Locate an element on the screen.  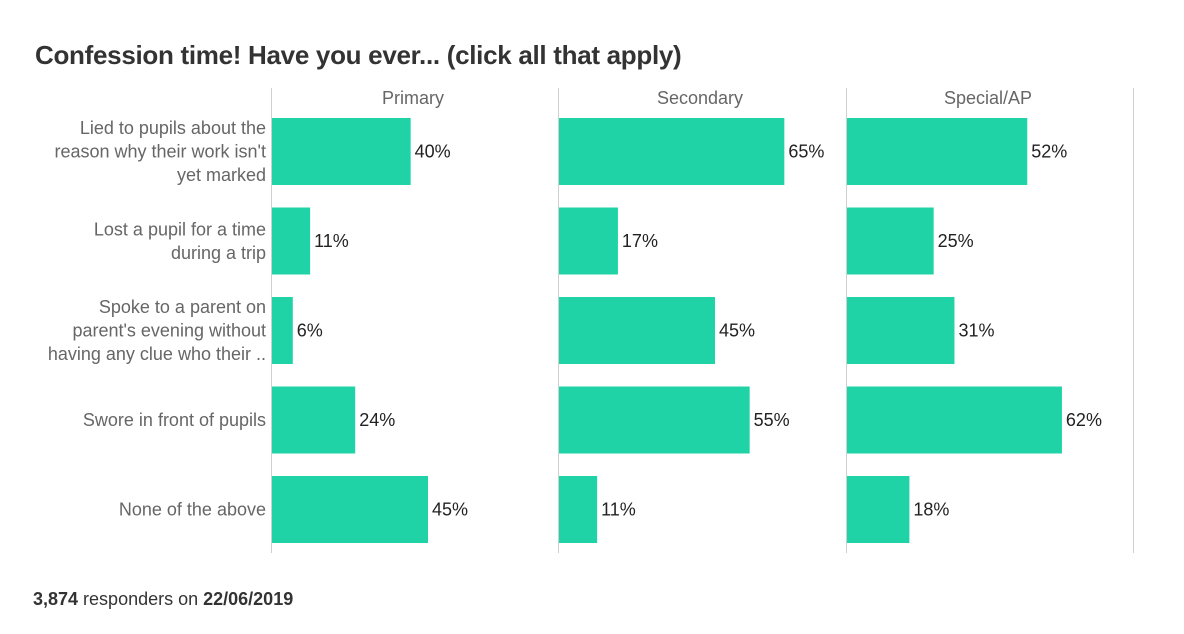
data-label: 17% is located at coordinates (640, 241).